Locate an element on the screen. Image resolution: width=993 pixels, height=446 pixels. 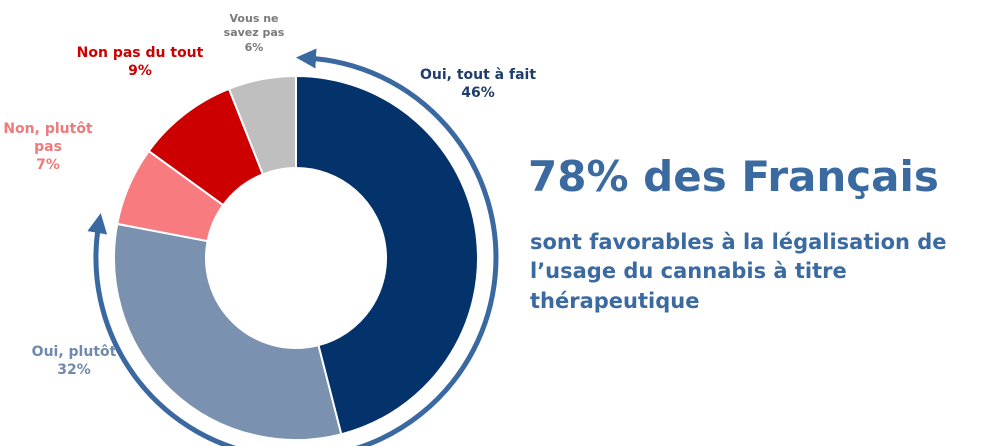
category-label: Oui, tout à fait is located at coordinates (478, 75).